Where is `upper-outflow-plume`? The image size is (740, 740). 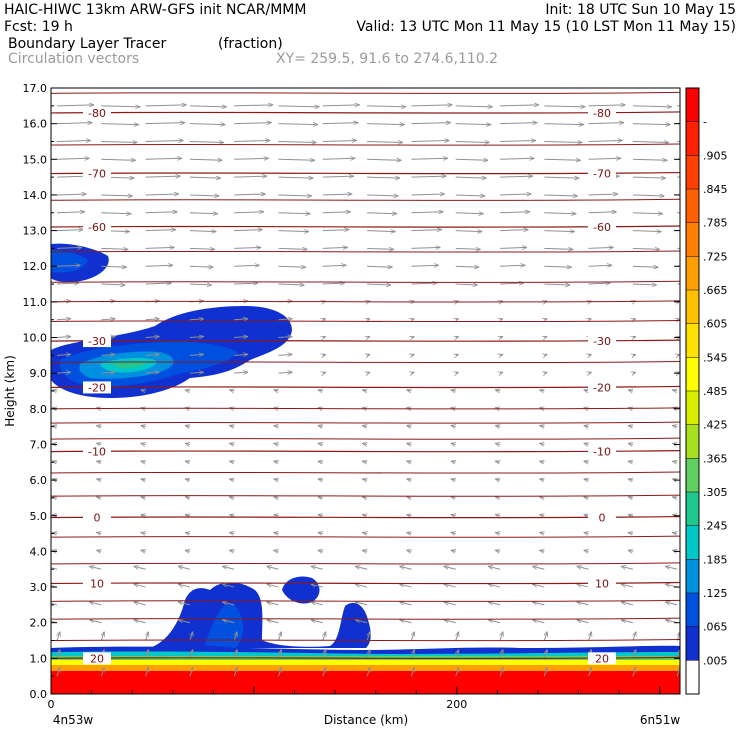
upper-outflow-plume is located at coordinates (171, 352).